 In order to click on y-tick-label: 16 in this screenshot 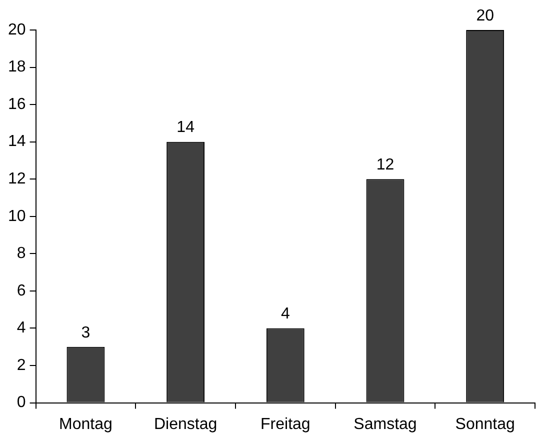, I will do `click(17, 104)`.